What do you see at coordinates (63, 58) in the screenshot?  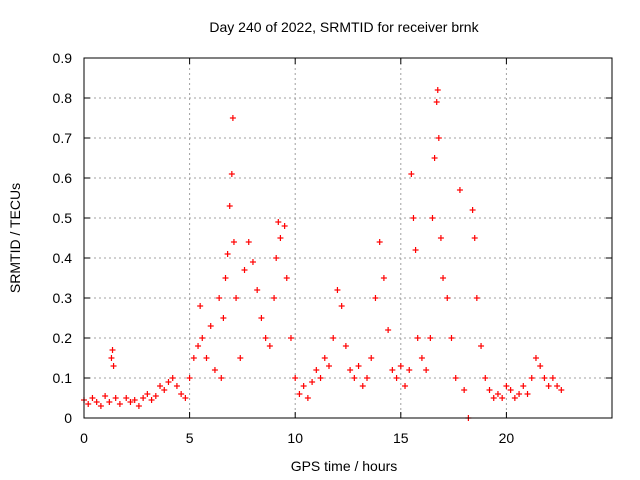 I see `y-tick-label: 0.9` at bounding box center [63, 58].